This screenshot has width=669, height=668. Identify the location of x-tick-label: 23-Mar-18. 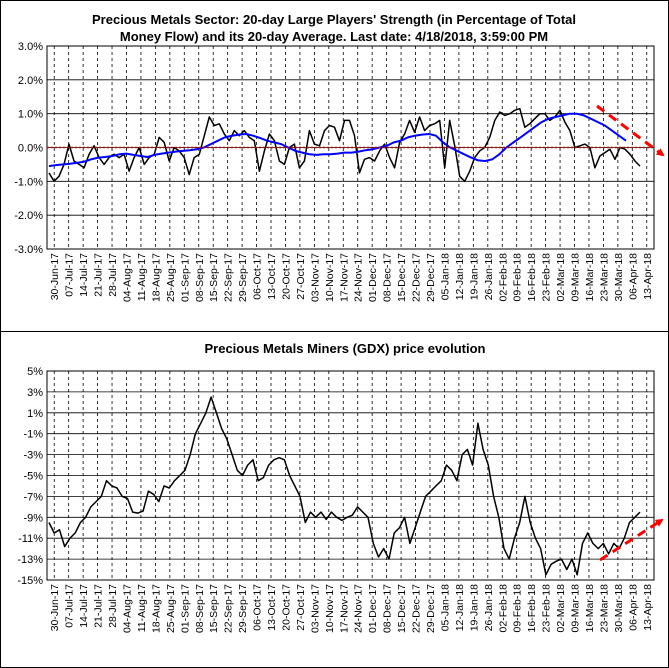
(604, 608).